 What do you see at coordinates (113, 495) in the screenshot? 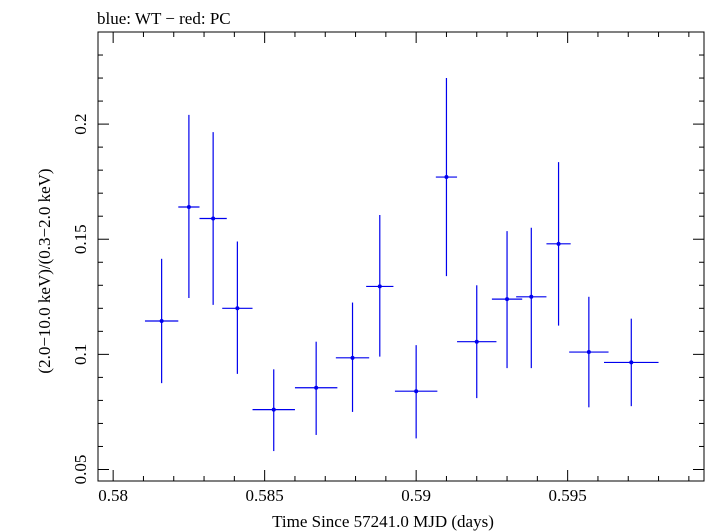
I see `x-tick-label: 0.58` at bounding box center [113, 495].